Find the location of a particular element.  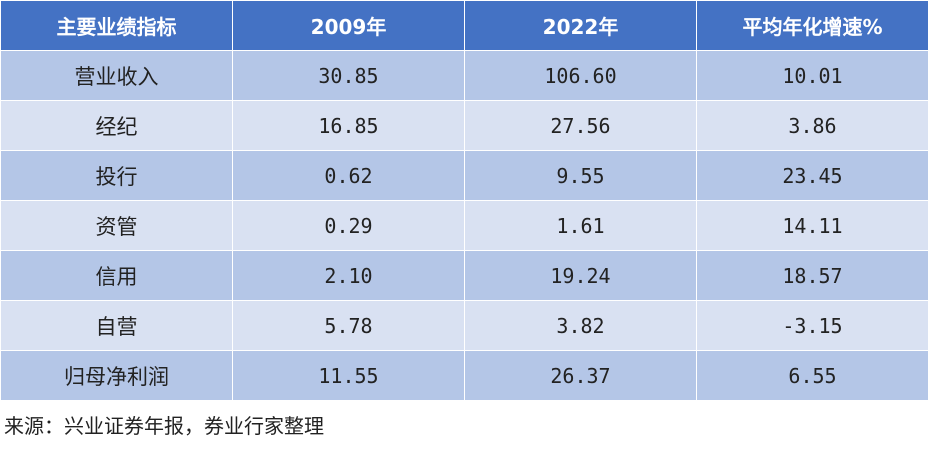

table-row: 资管 0.29 1.61 14.11 is located at coordinates (464, 225).